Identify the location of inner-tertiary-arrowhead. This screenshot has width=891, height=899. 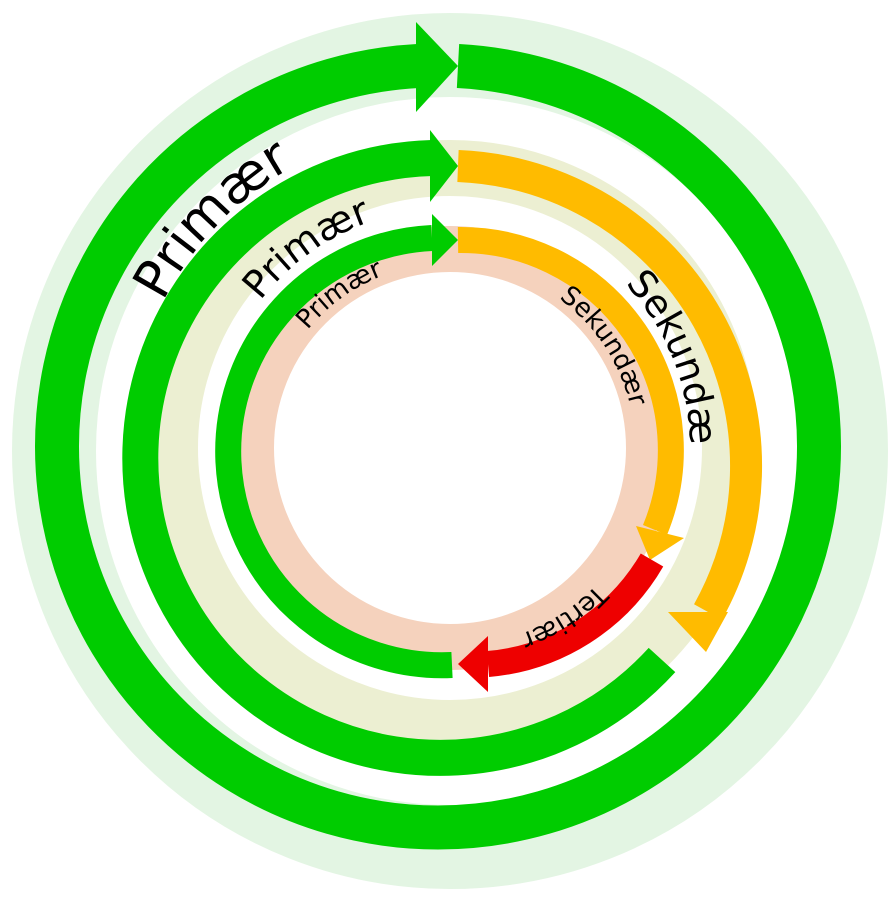
(473, 664).